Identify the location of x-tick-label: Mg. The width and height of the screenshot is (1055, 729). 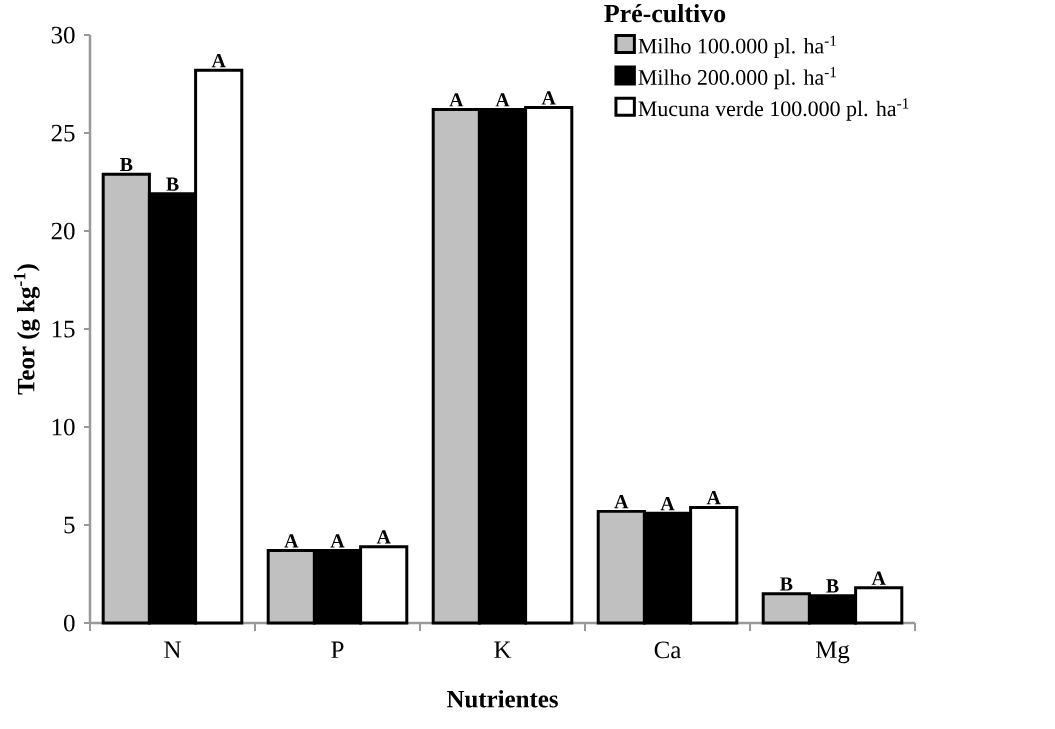
(832, 652).